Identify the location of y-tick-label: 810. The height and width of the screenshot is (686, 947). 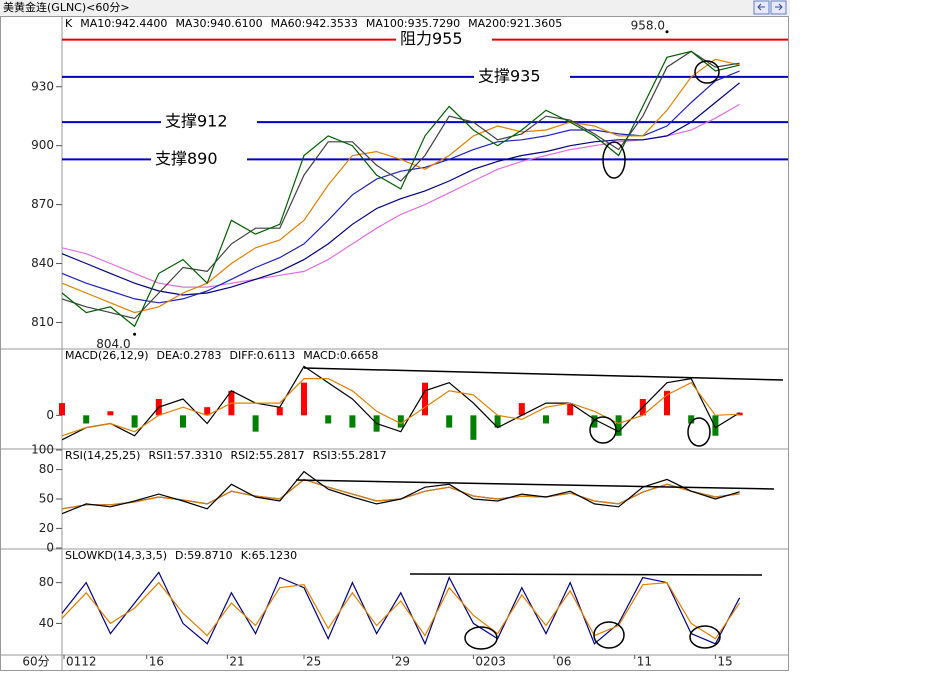
(42, 322).